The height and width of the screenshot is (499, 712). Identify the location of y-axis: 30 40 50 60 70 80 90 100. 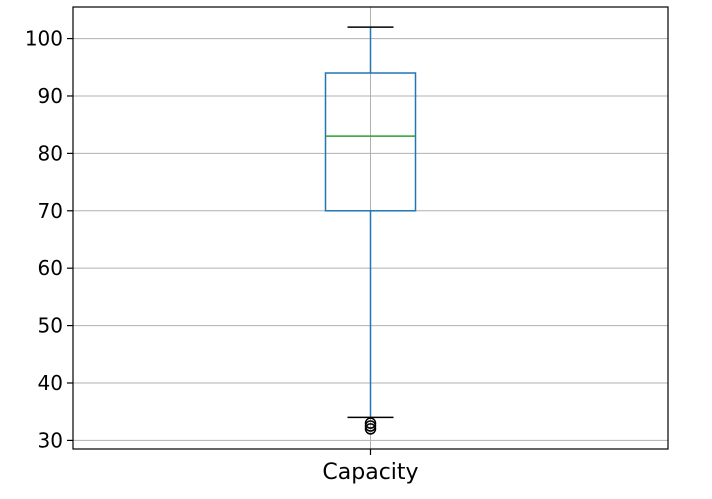
(49, 239).